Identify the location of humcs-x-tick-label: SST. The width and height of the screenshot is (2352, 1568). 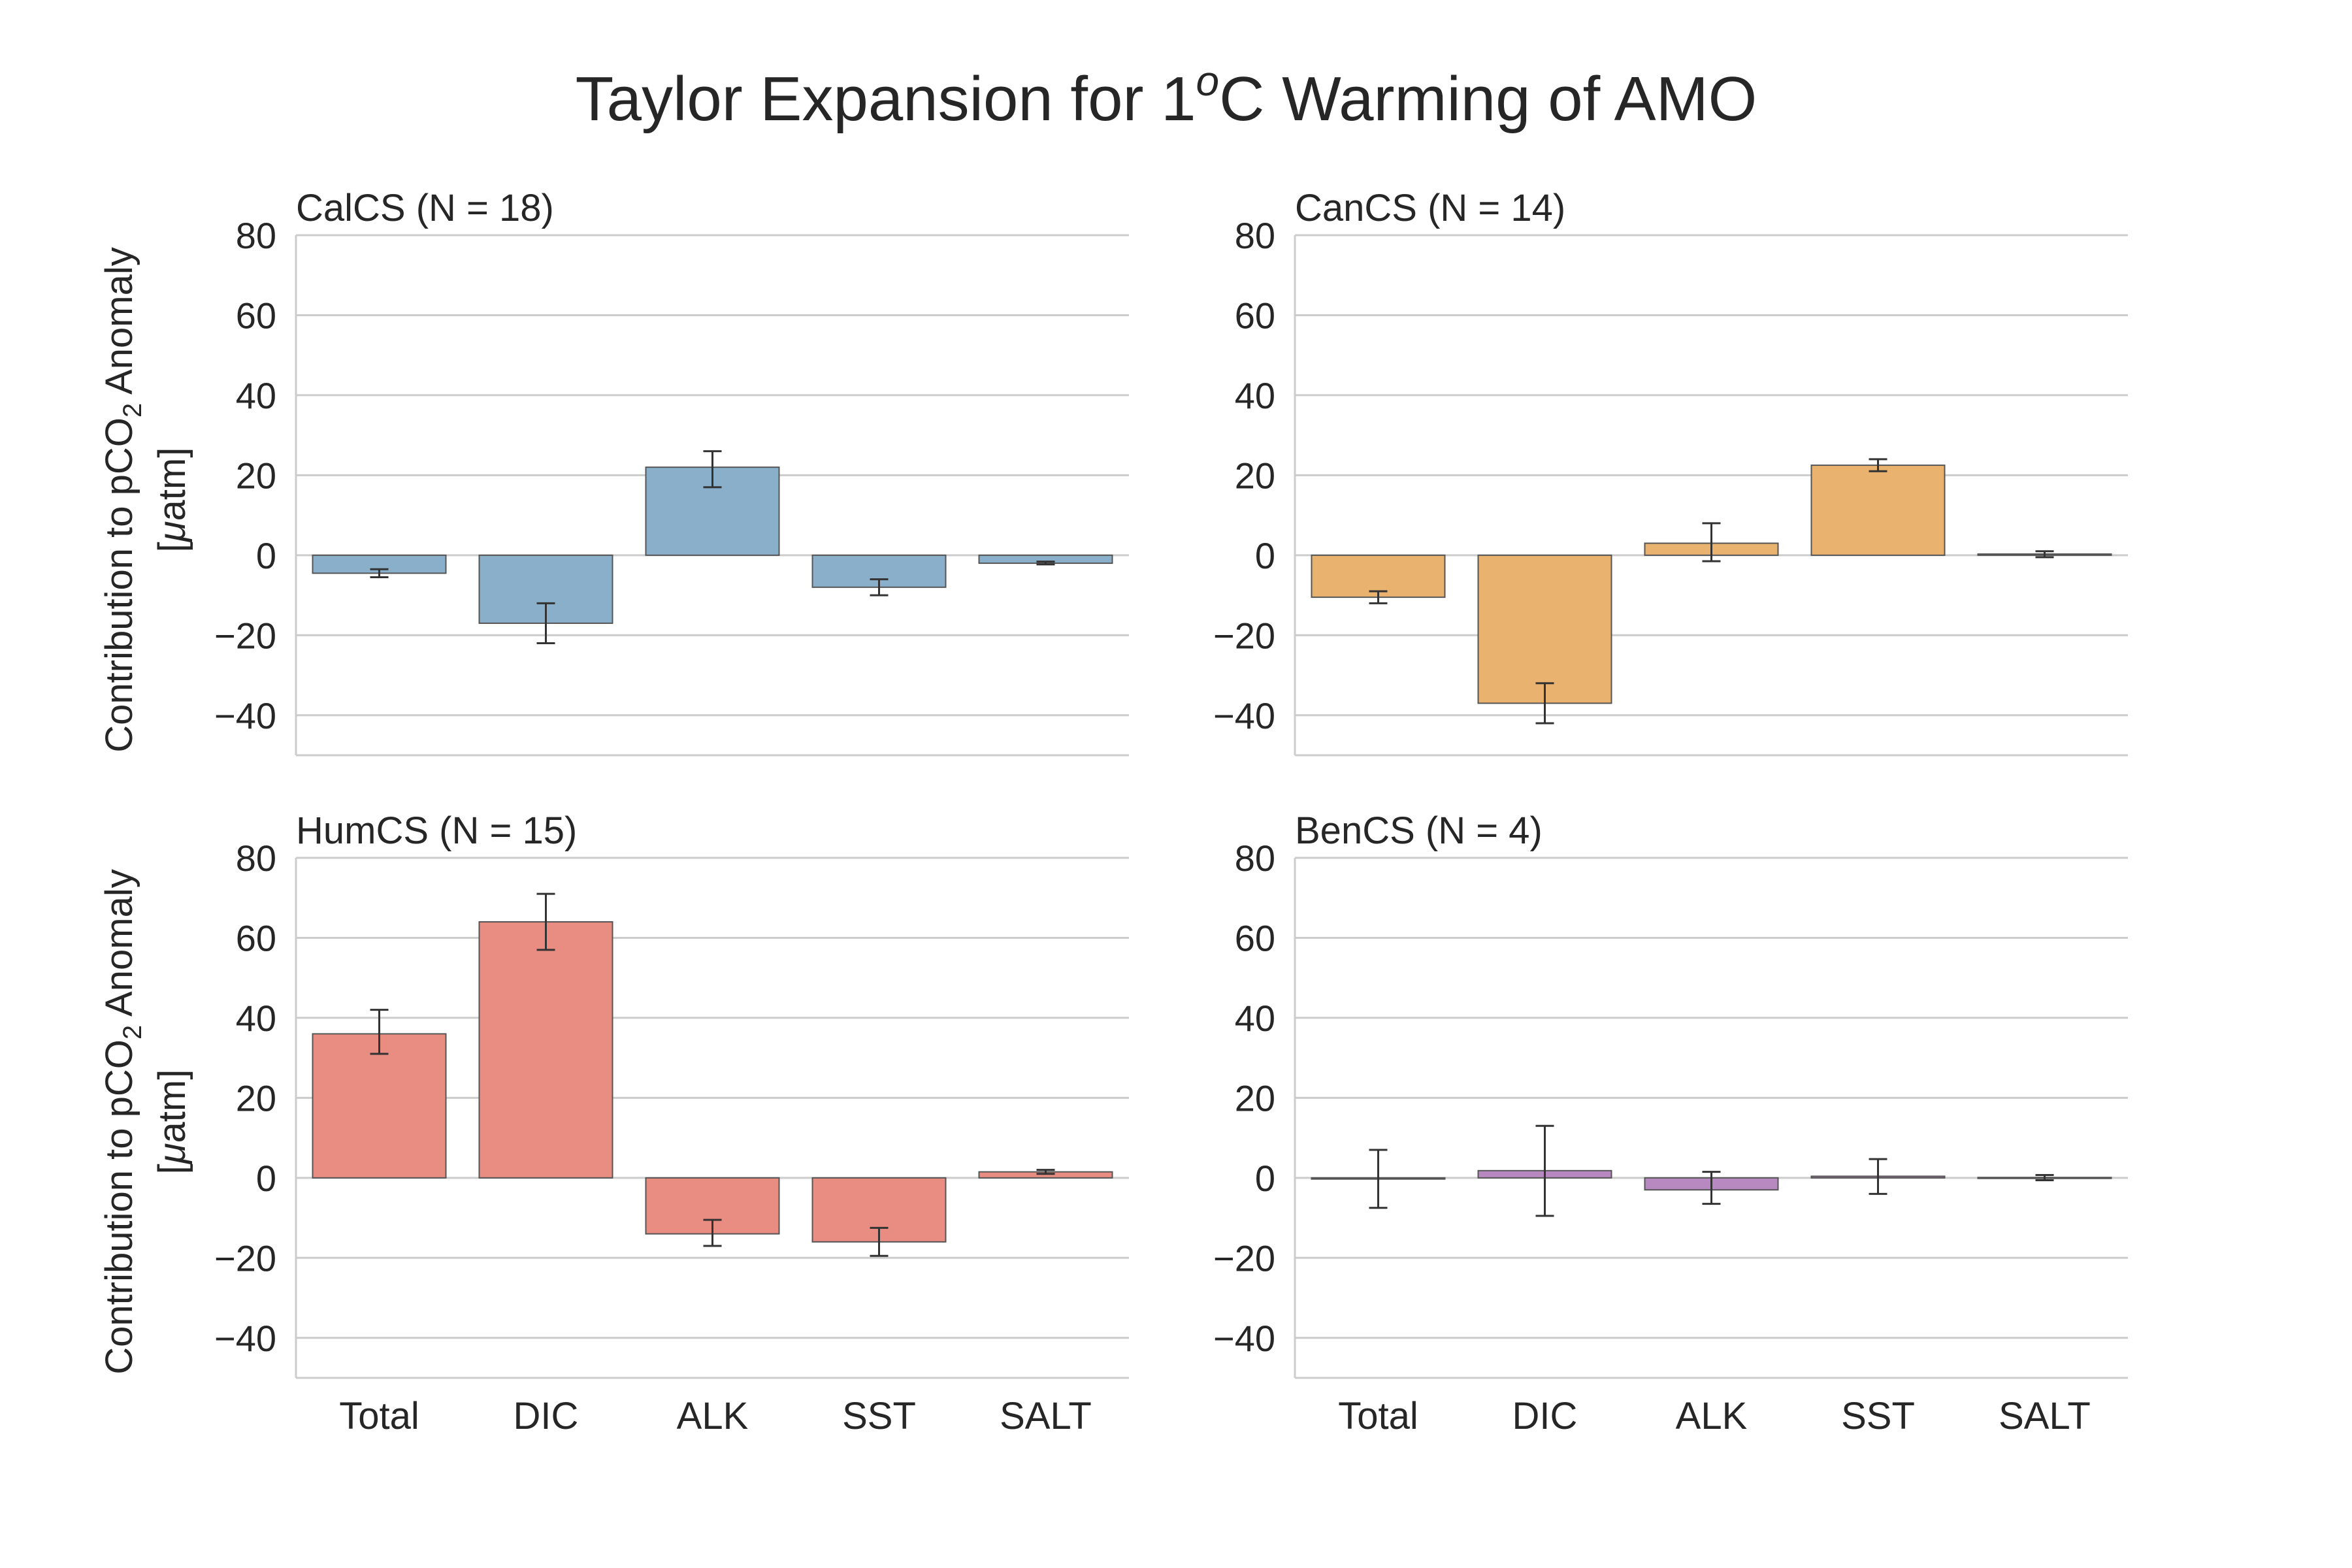
(879, 1416).